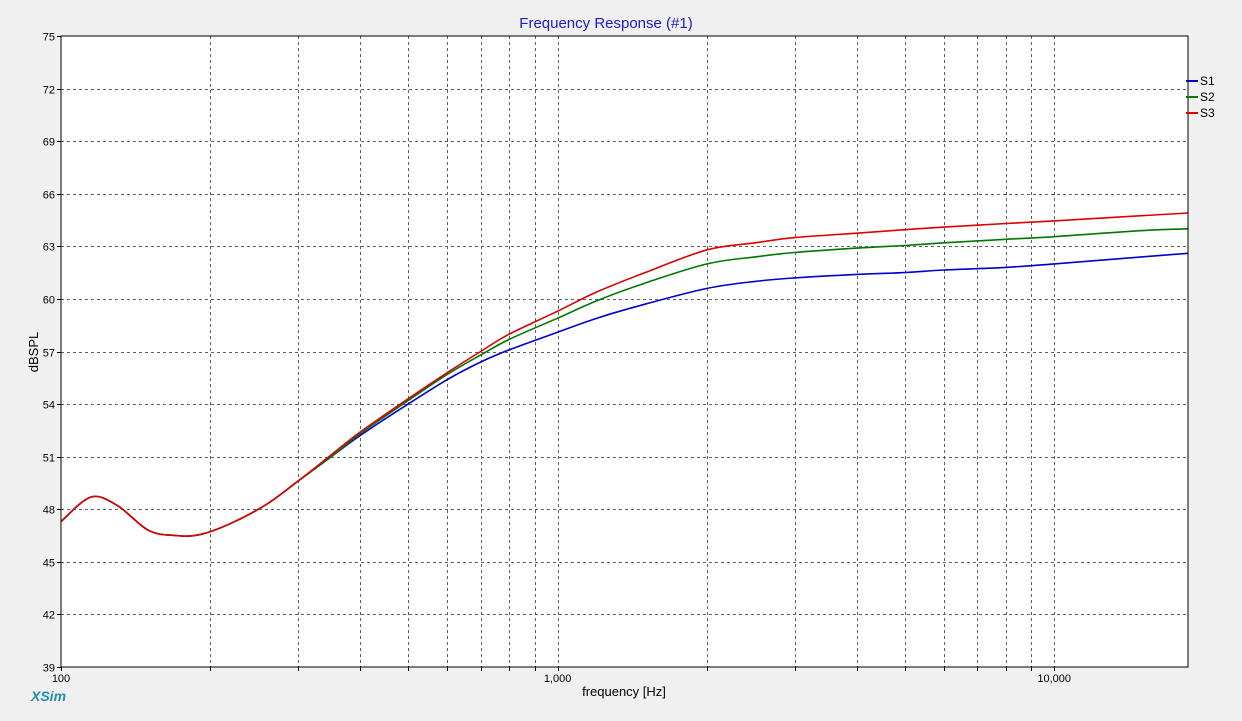  Describe the element at coordinates (624, 691) in the screenshot. I see `x-axis-label: frequency [Hz]` at that location.